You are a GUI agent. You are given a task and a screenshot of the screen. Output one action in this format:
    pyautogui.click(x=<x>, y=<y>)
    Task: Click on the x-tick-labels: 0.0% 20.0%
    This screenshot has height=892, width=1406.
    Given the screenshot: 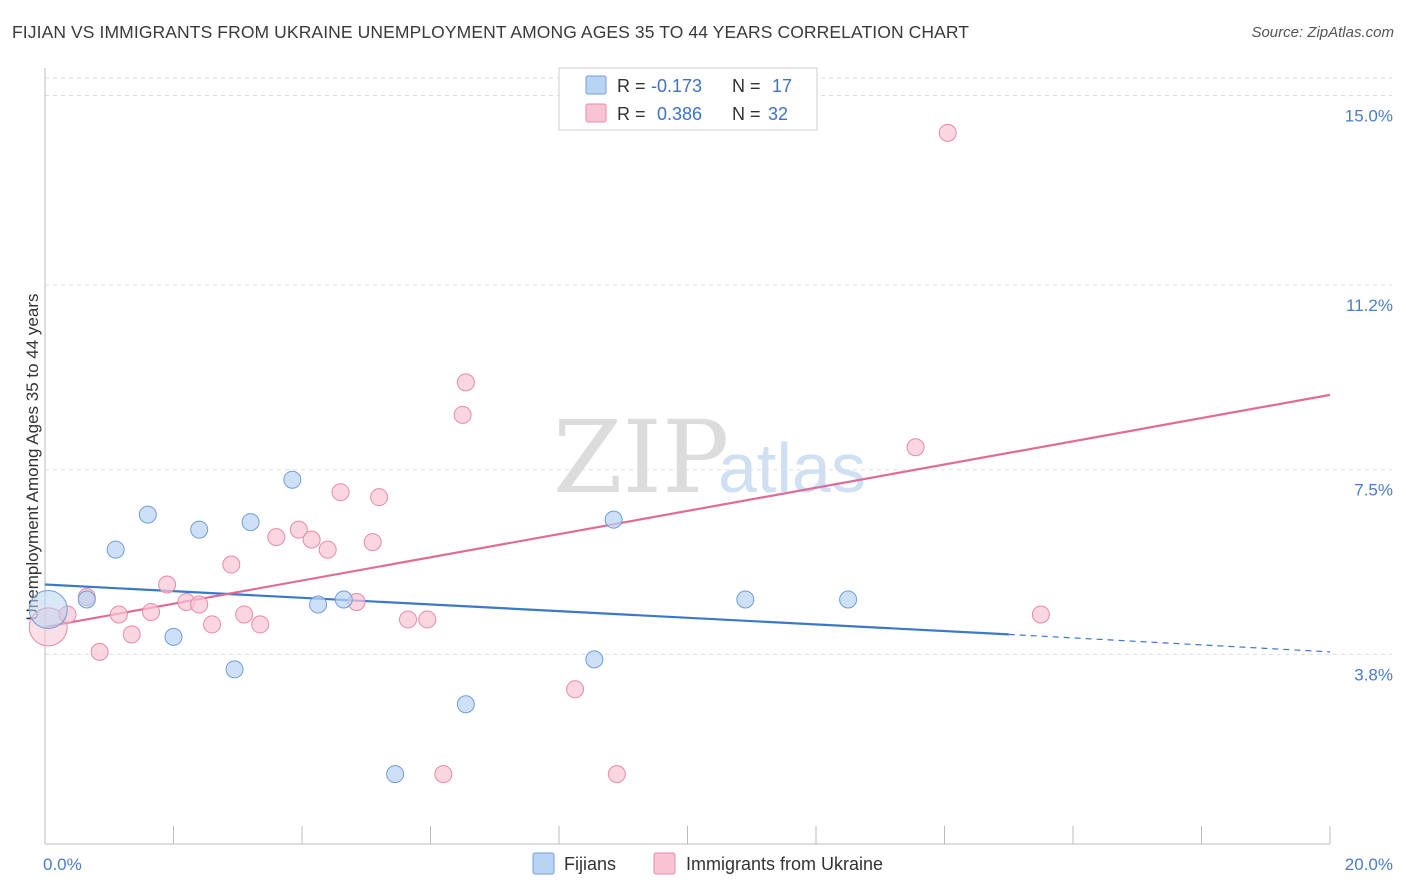 What is the action you would take?
    pyautogui.click(x=718, y=864)
    